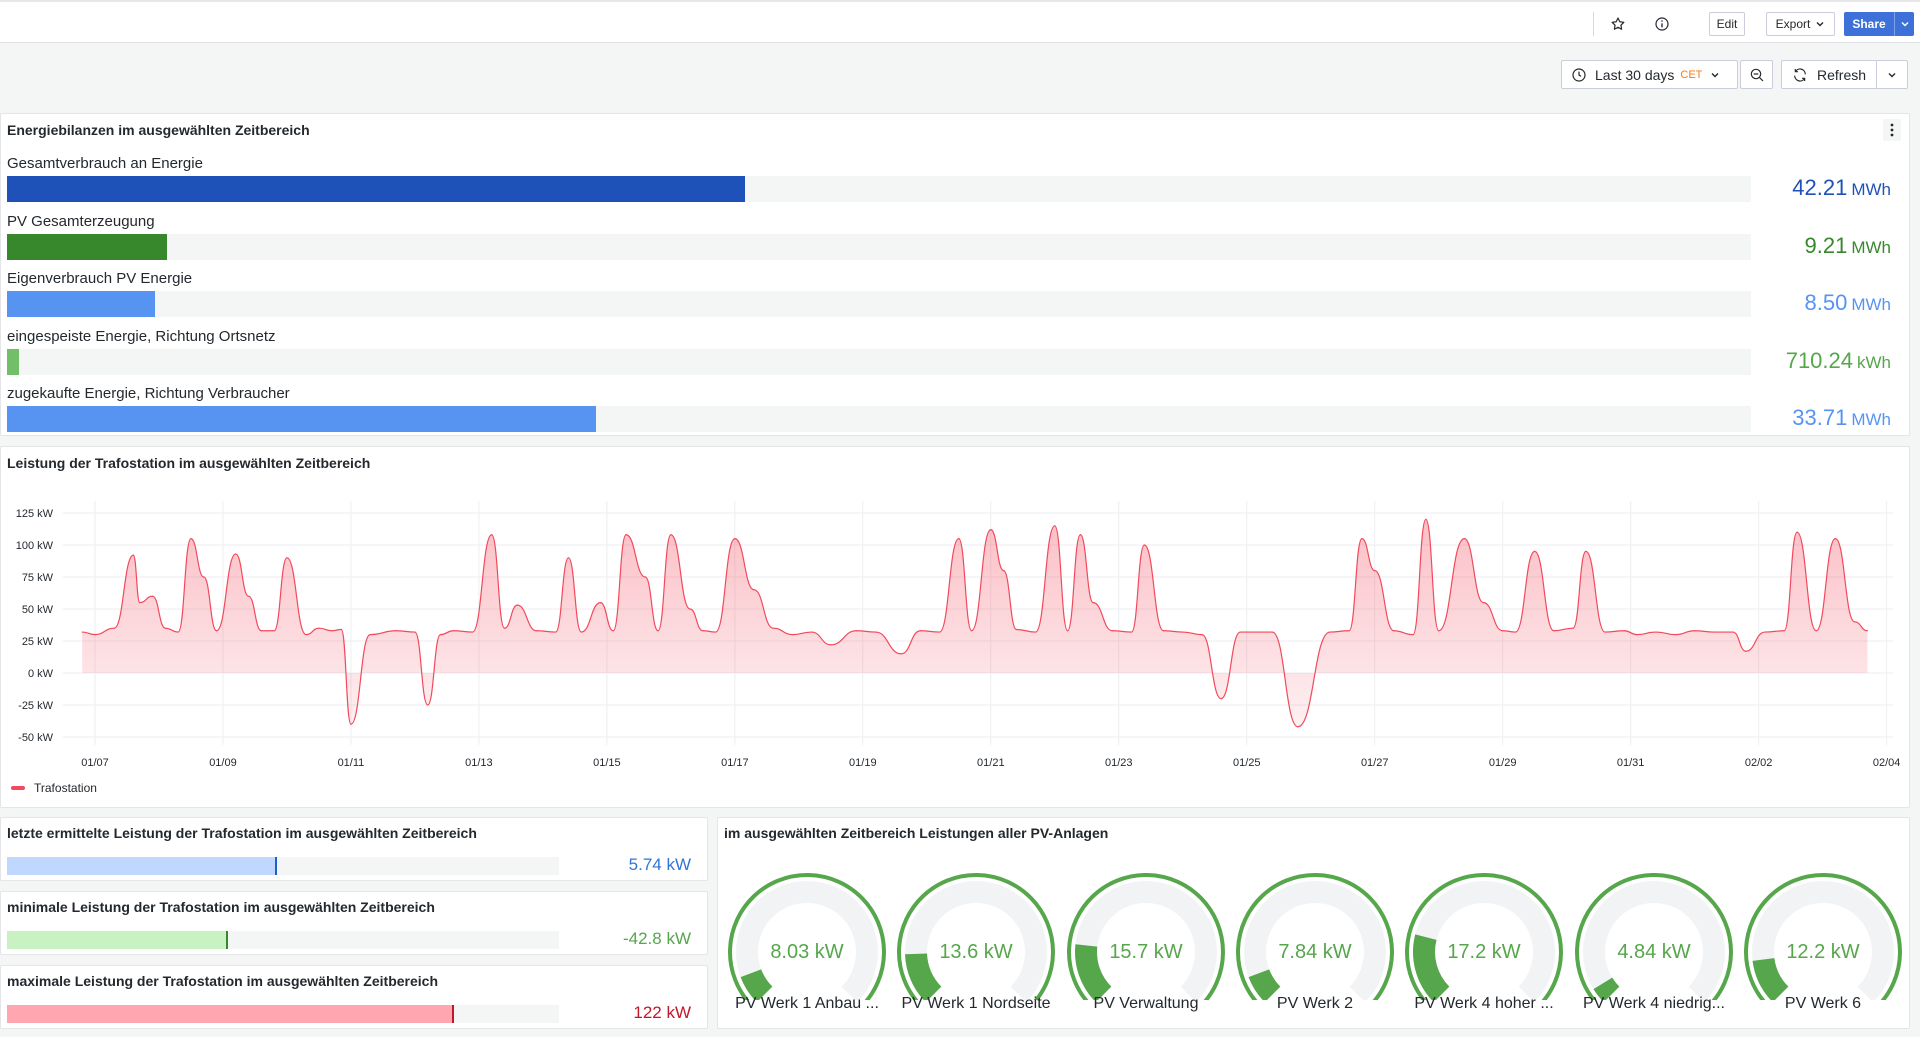 The width and height of the screenshot is (1920, 1037). I want to click on pv-gauge: 12.2 kW, so click(1823, 935).